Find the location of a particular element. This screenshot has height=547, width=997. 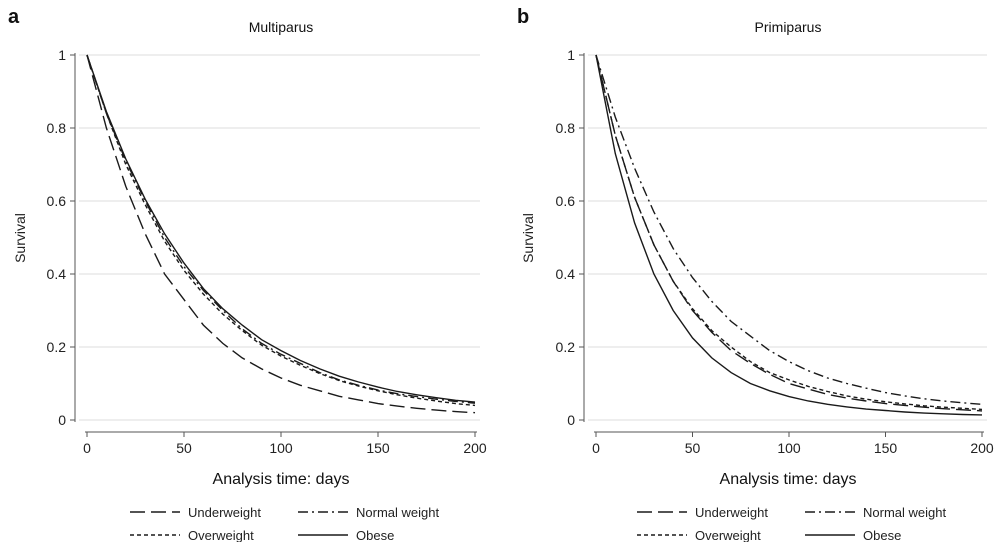

legend-label-a-3: Obese is located at coordinates (375, 535).